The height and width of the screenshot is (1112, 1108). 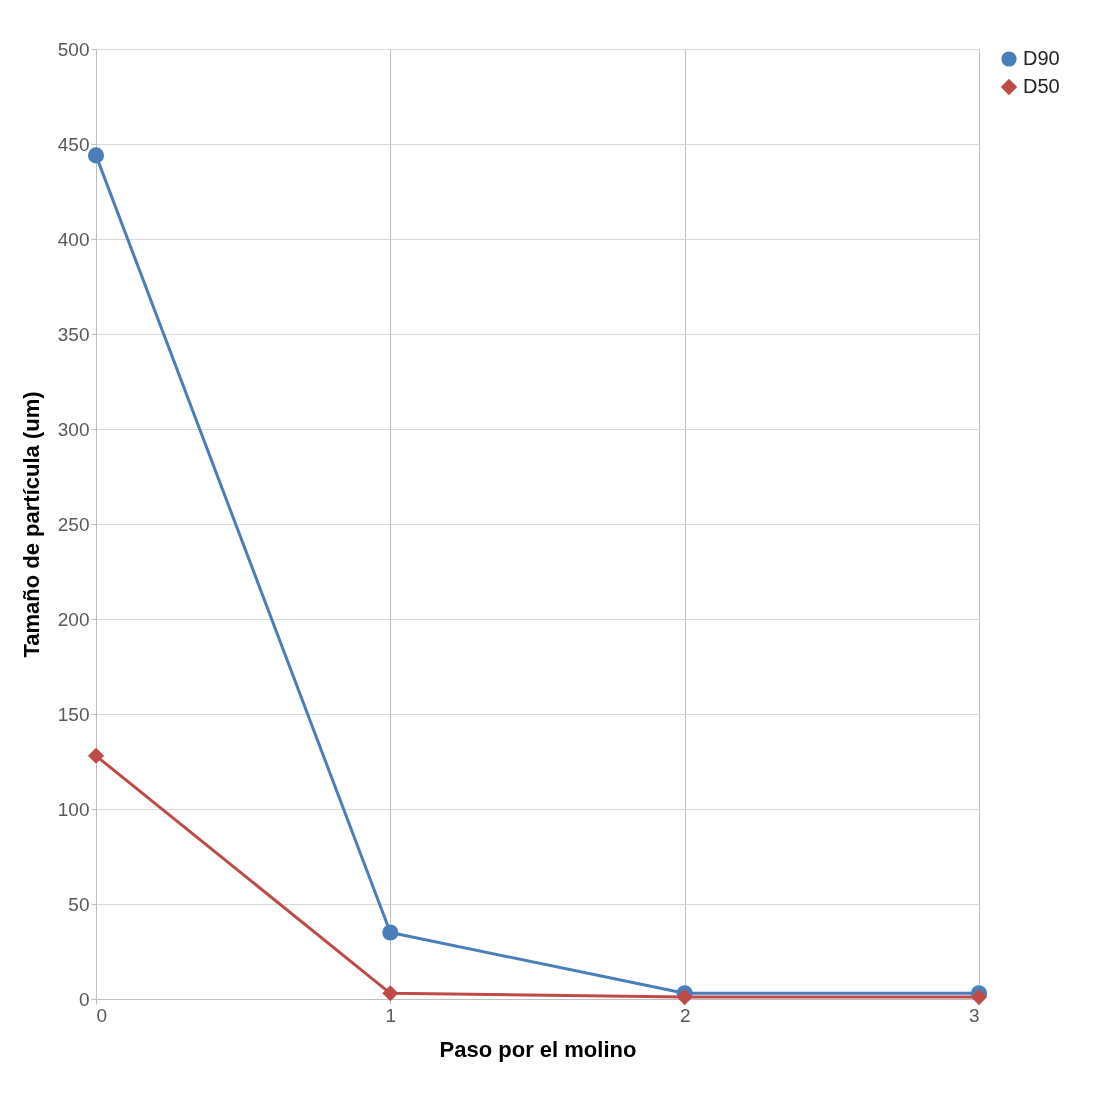 I want to click on legend-label: D90, so click(x=1041, y=58).